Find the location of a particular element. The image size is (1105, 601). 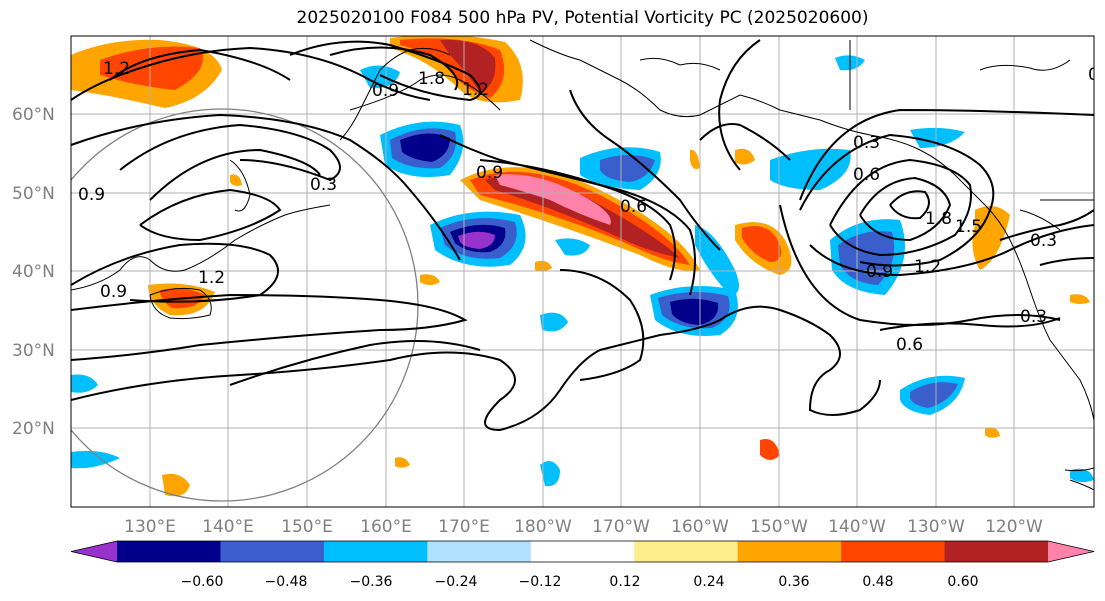

colorbar-extend-high is located at coordinates (1071, 551).